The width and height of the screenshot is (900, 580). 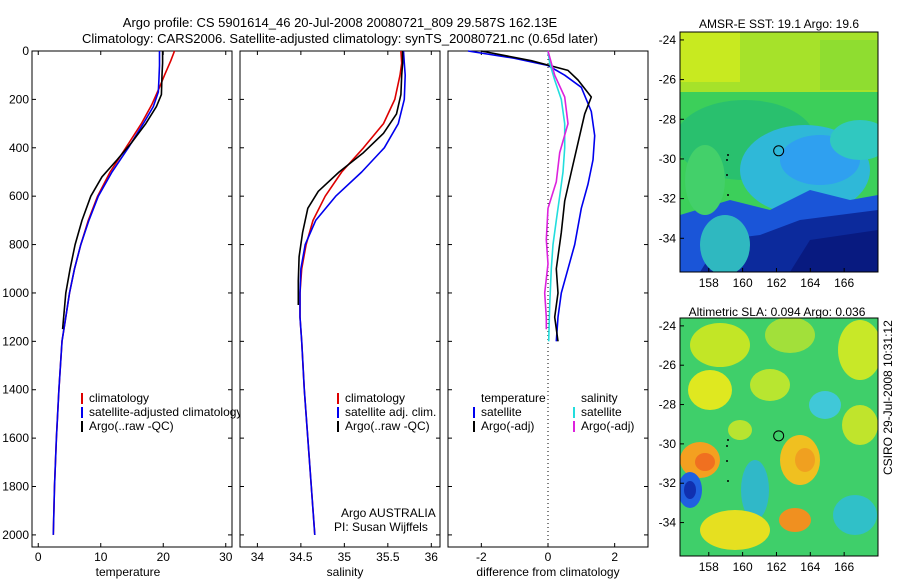 What do you see at coordinates (25, 51) in the screenshot?
I see `y-tick-label: 0` at bounding box center [25, 51].